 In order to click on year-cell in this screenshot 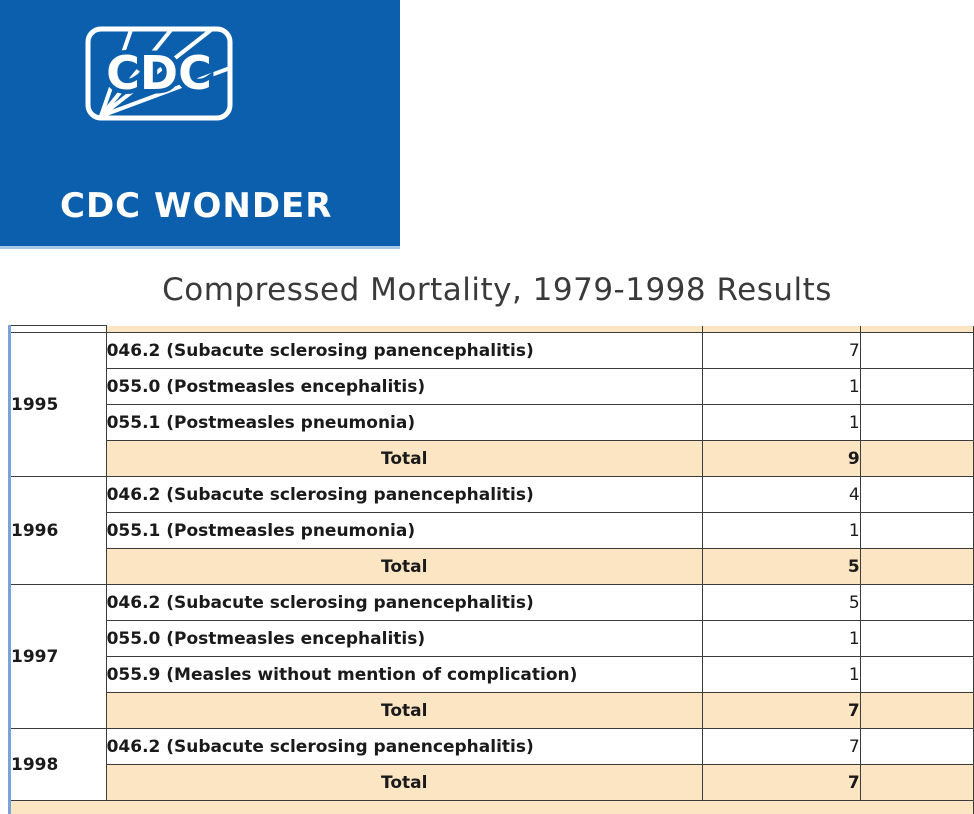, I will do `click(58, 329)`.